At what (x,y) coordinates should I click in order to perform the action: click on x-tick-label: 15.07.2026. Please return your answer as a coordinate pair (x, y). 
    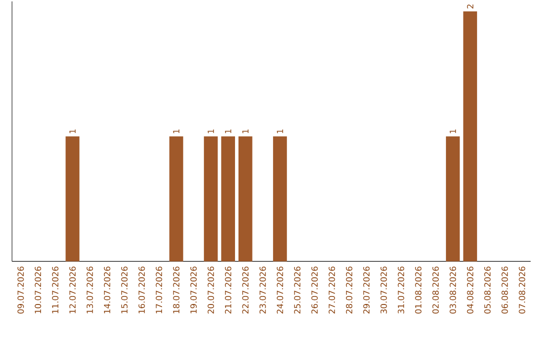
    Looking at the image, I should click on (124, 290).